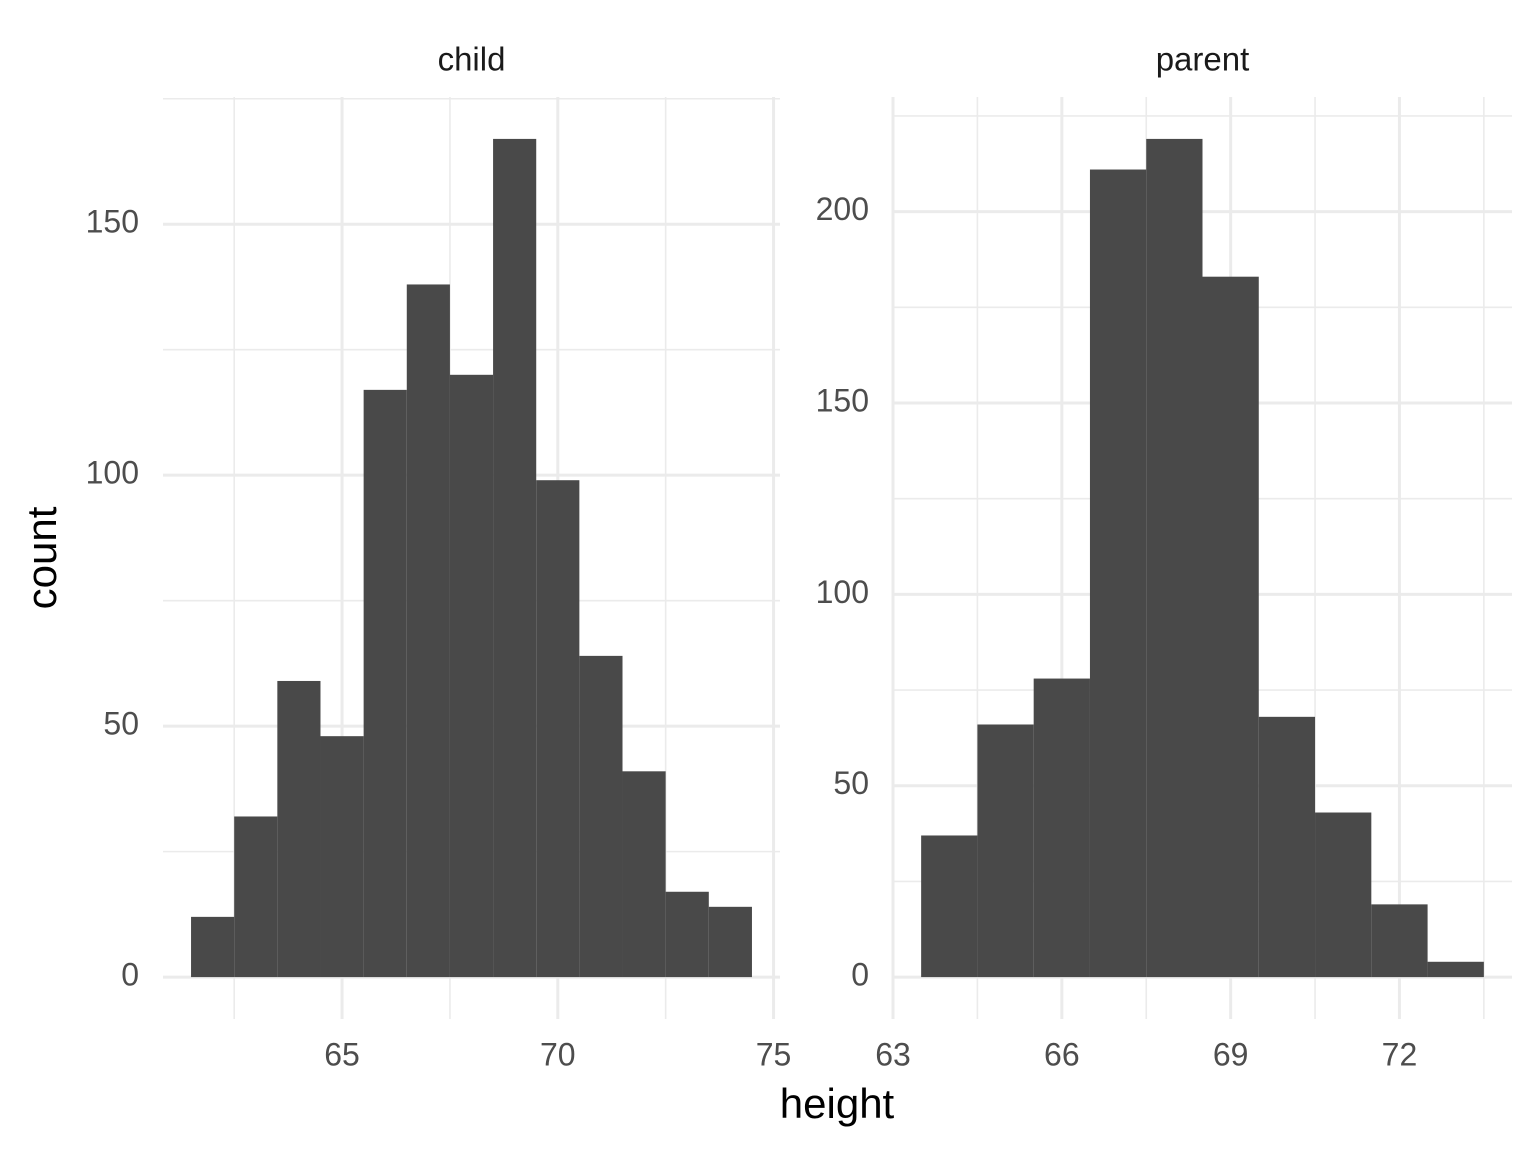 The height and width of the screenshot is (1152, 1536). What do you see at coordinates (842, 209) in the screenshot?
I see `y-tick-label: 200` at bounding box center [842, 209].